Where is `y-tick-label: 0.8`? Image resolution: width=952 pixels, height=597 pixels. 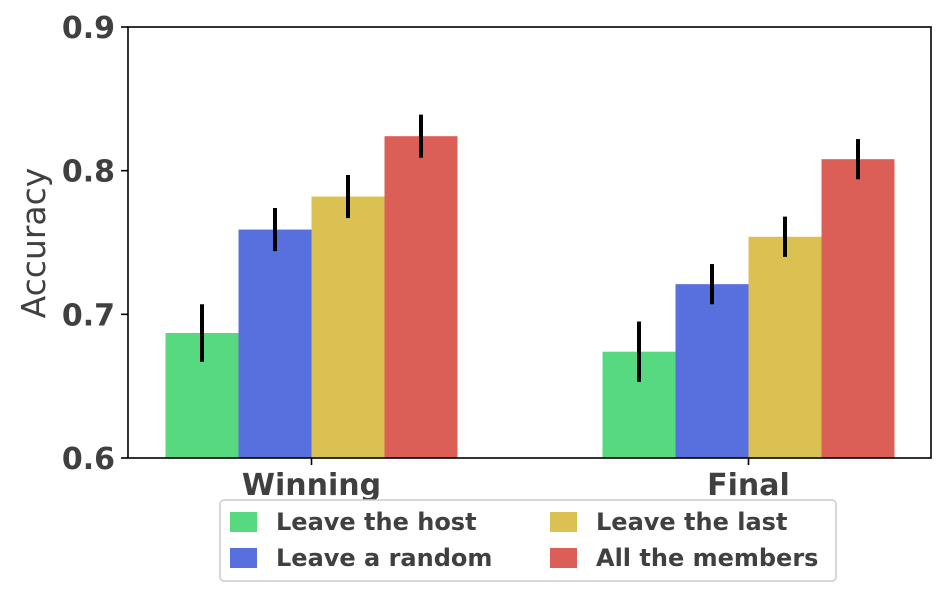 y-tick-label: 0.8 is located at coordinates (88, 172).